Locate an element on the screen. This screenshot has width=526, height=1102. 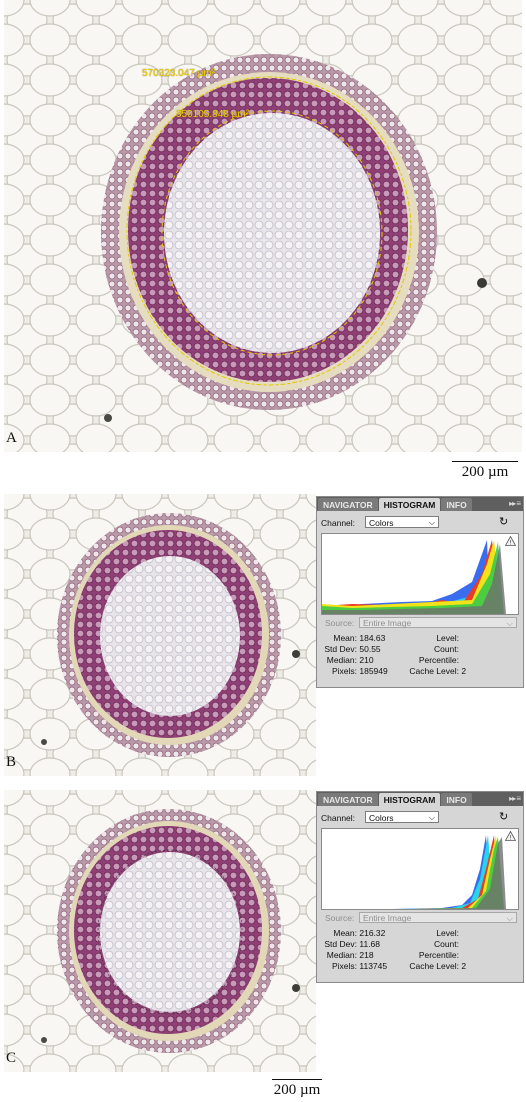
scale-bar-top: 200 µm is located at coordinates (485, 471).